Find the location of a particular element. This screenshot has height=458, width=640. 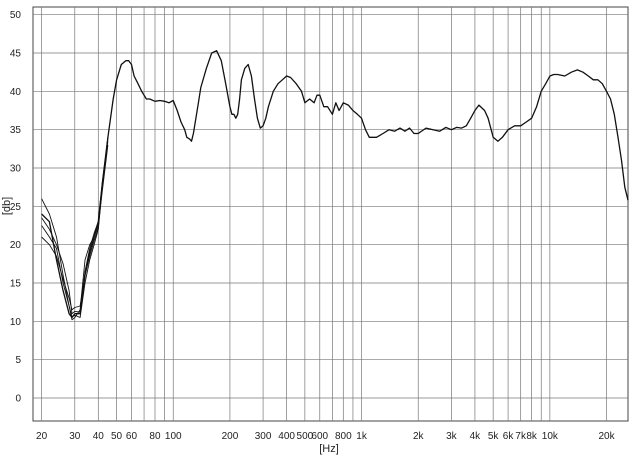

y-tick-label: 30 is located at coordinates (16, 169).